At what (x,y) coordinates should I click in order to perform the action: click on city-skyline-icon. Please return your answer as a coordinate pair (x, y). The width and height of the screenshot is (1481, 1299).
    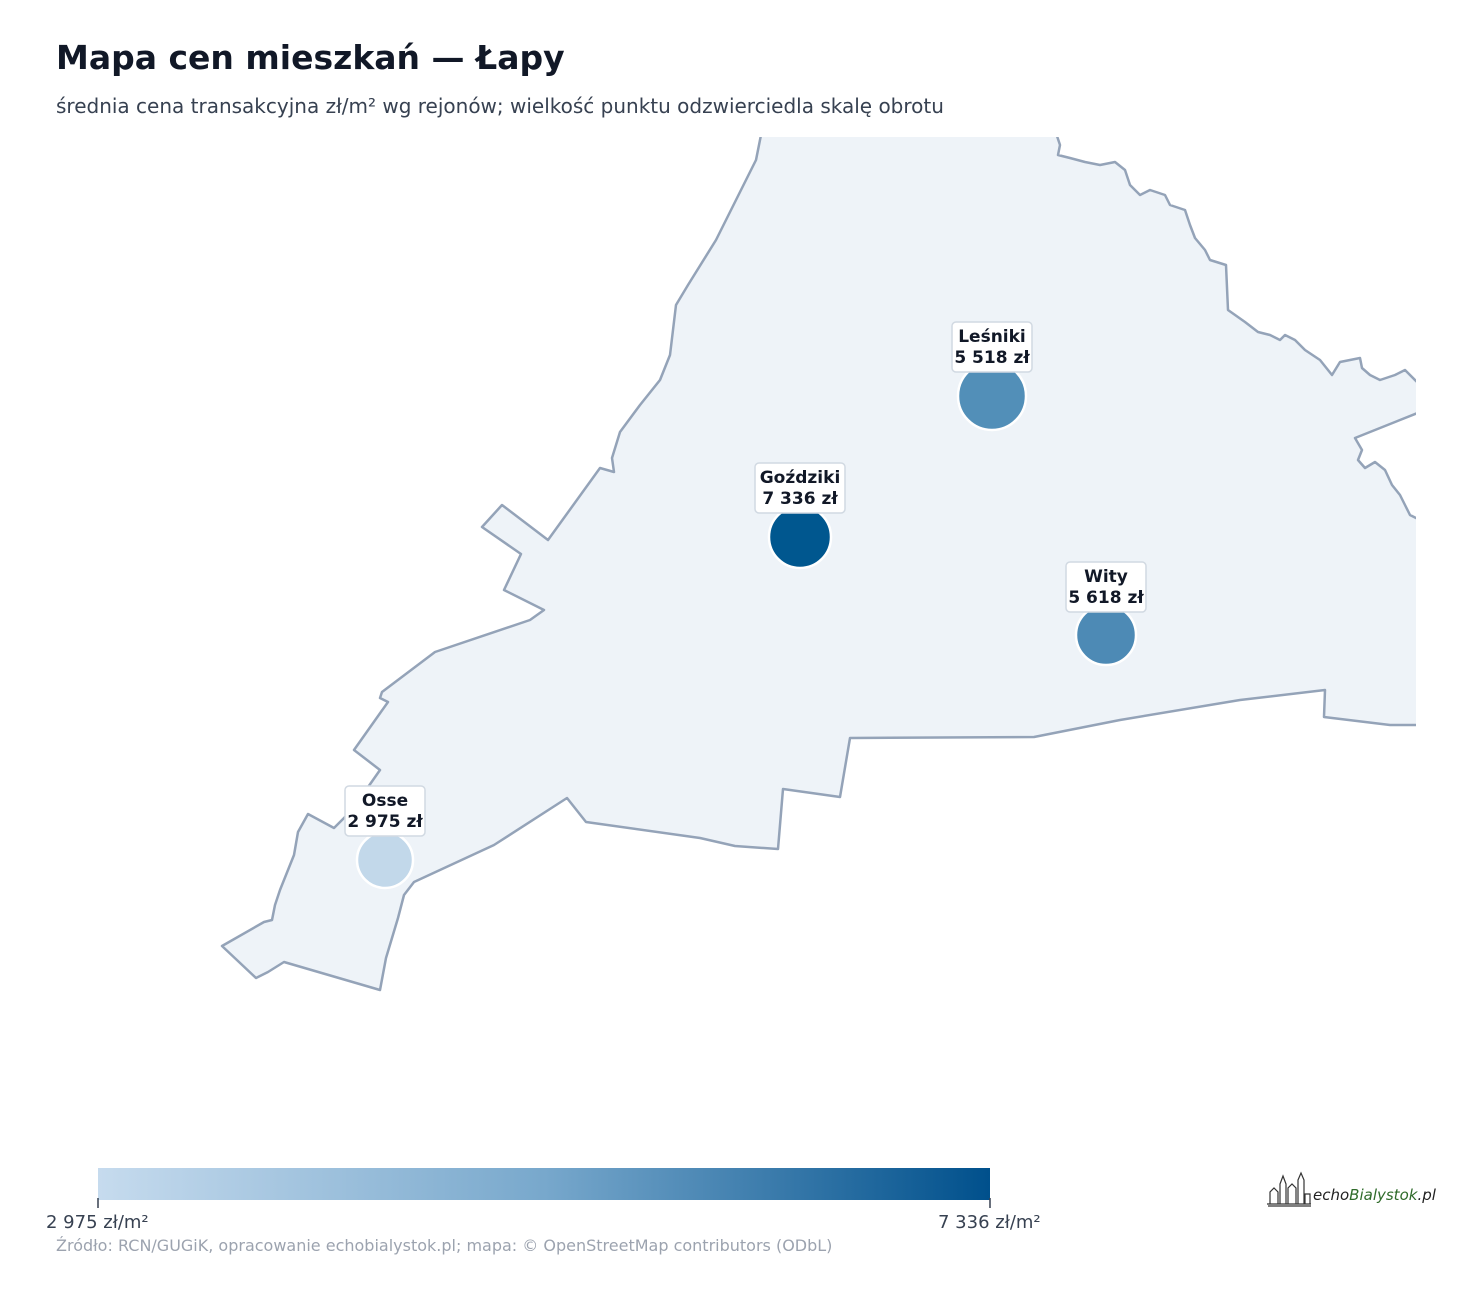
    Looking at the image, I should click on (1289, 1189).